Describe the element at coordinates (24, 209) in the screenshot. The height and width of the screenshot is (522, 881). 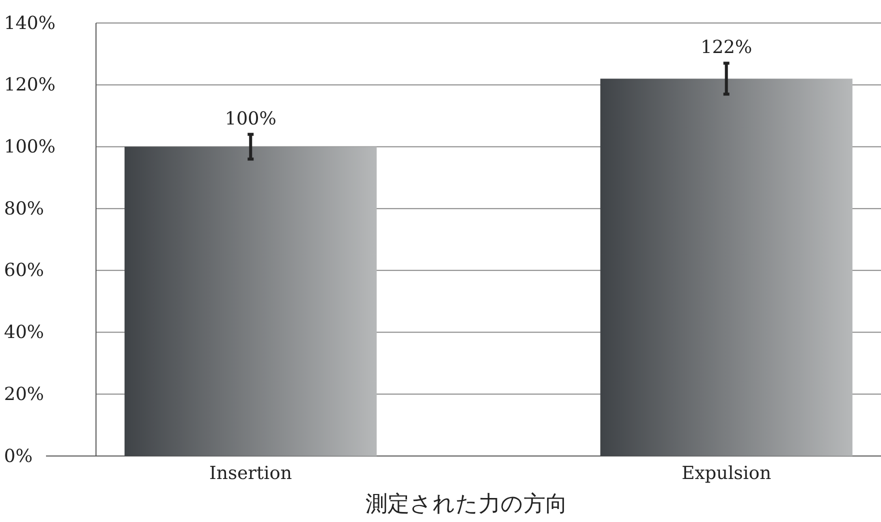
I see `y-tick-label: 80%` at that location.